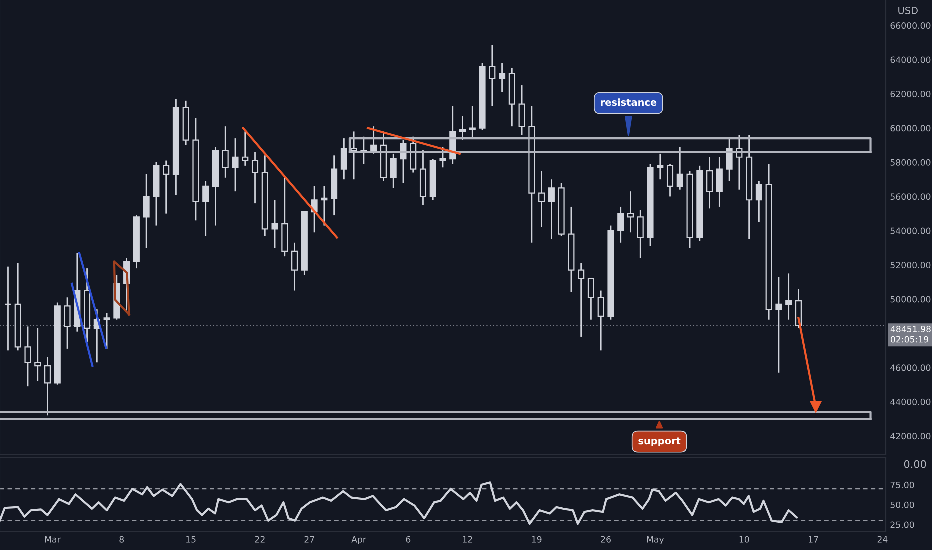  What do you see at coordinates (655, 540) in the screenshot?
I see `x-tick-label: May` at bounding box center [655, 540].